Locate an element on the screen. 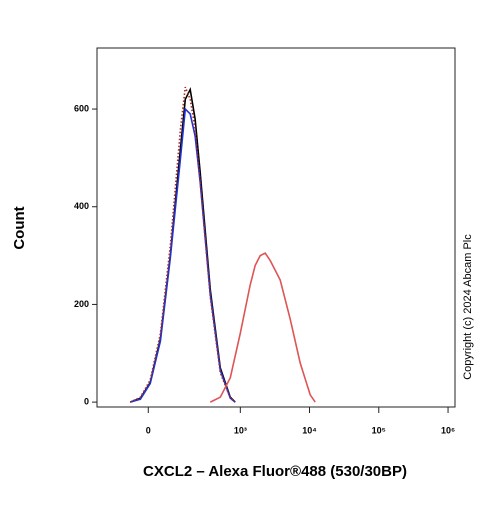  y-axis-label: Count is located at coordinates (19, 227).